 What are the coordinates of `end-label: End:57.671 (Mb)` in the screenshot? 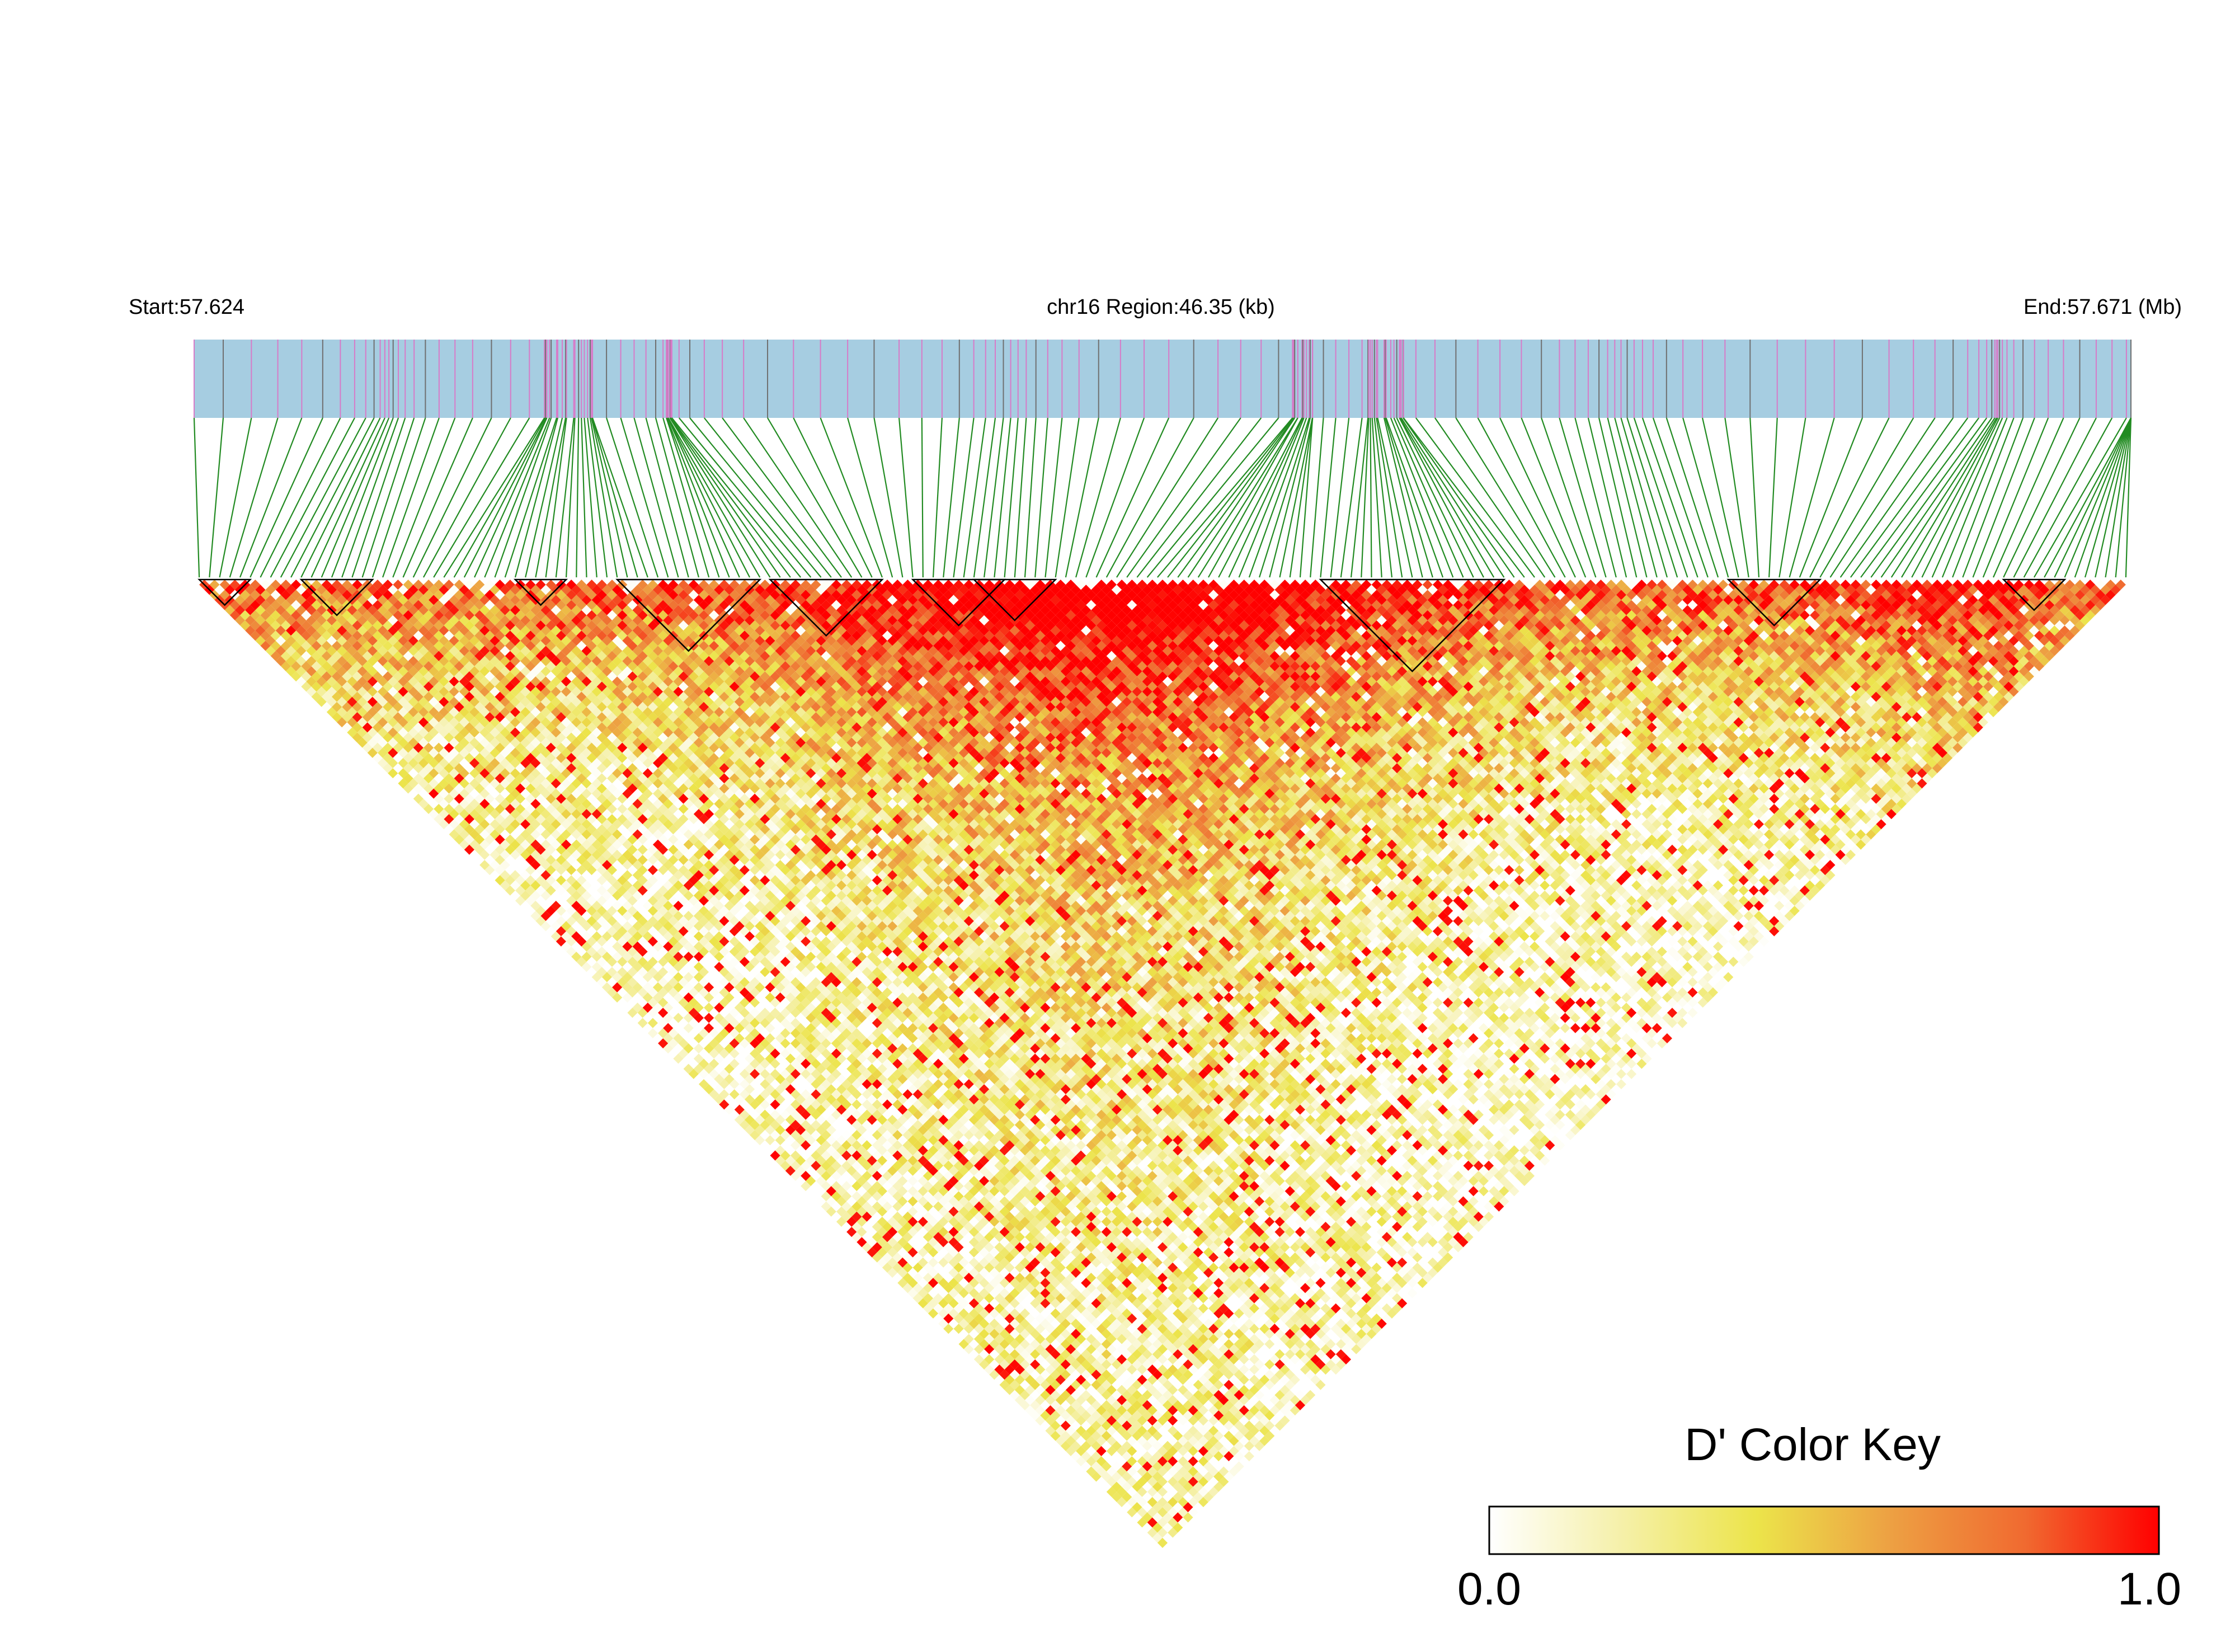 It's located at (2103, 307).